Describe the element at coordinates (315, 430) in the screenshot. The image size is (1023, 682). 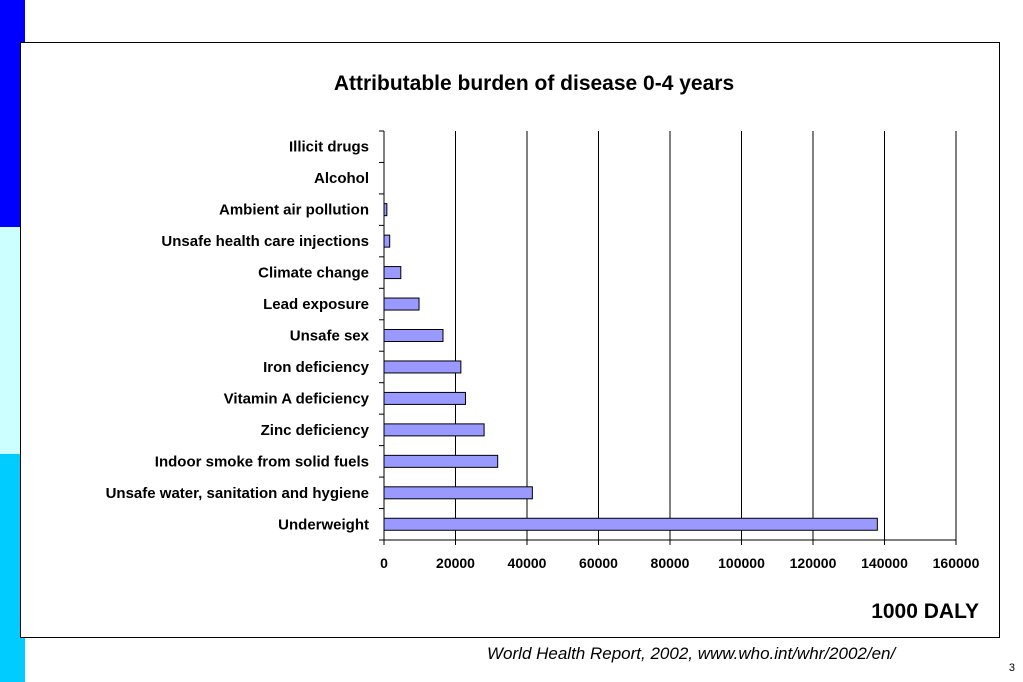
I see `category-label: Zinc deficiency` at that location.